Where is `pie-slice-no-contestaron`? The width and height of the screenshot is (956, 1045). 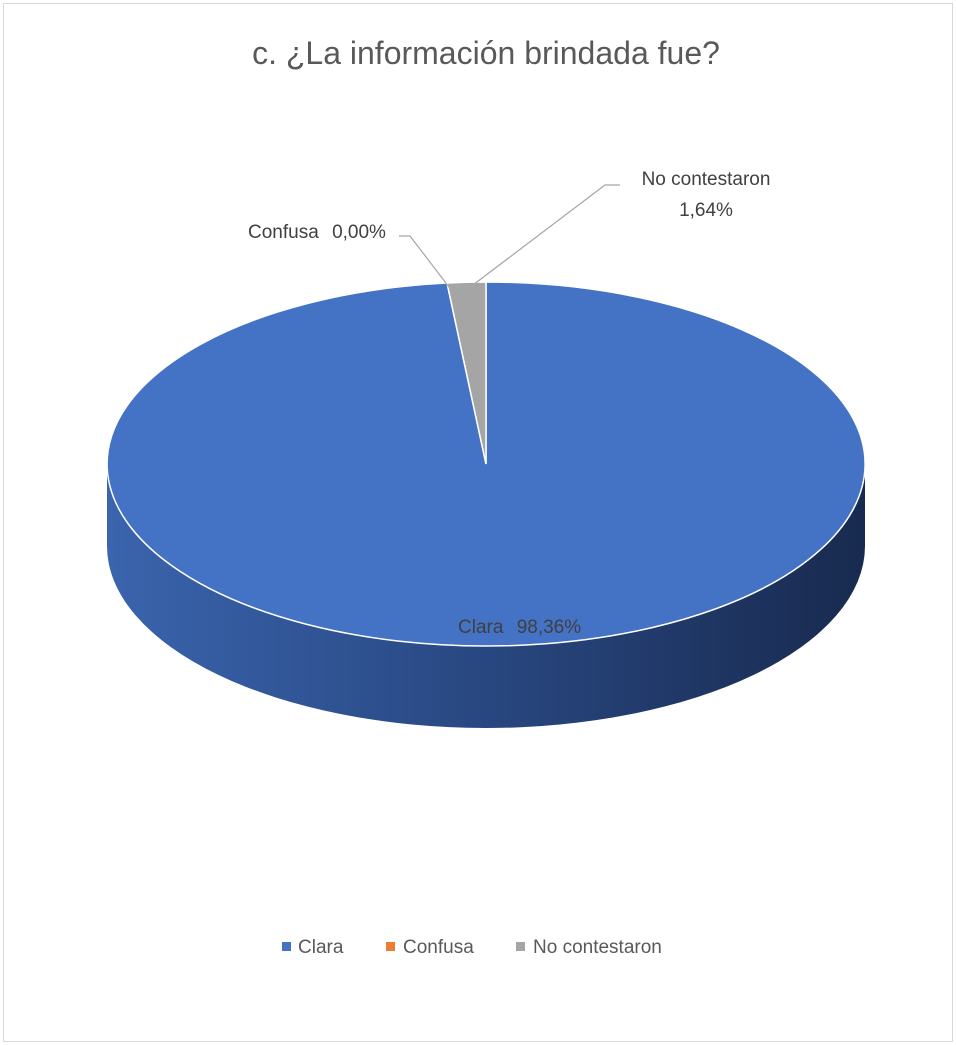 pie-slice-no-contestaron is located at coordinates (466, 373).